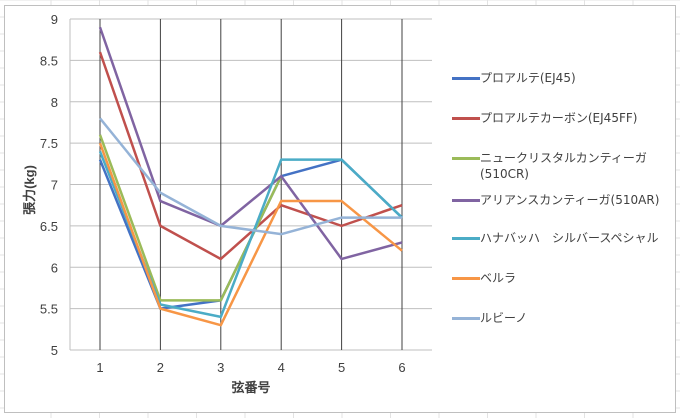  I want to click on legend-item: ルビーノ, so click(556, 318).